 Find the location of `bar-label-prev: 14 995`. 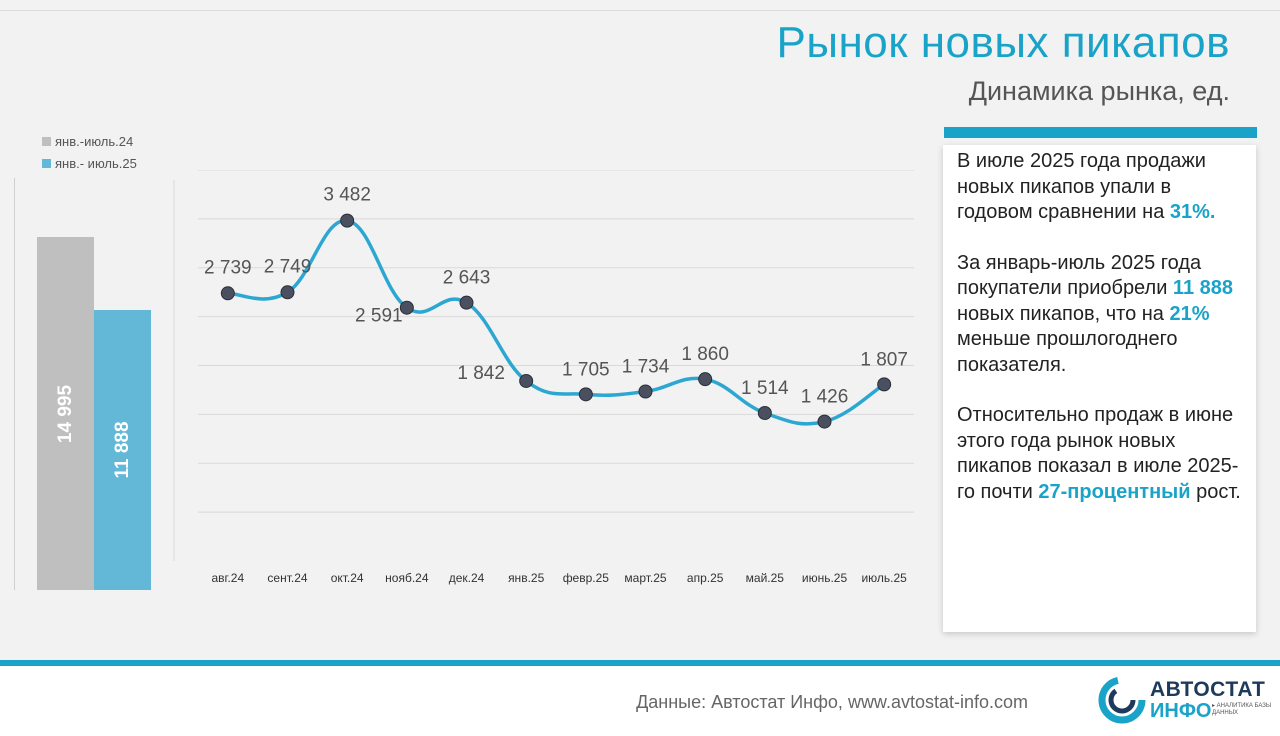

bar-label-prev: 14 995 is located at coordinates (65, 413).